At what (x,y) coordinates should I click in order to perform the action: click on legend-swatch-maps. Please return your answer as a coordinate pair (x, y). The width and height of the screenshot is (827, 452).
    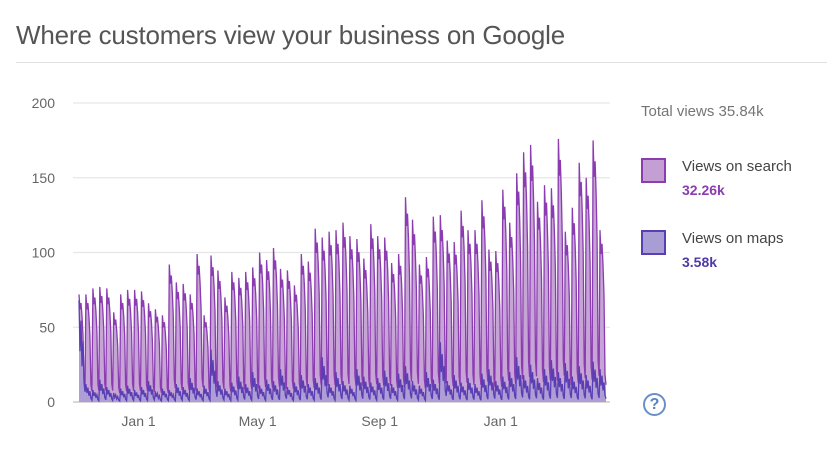
    Looking at the image, I should click on (653, 242).